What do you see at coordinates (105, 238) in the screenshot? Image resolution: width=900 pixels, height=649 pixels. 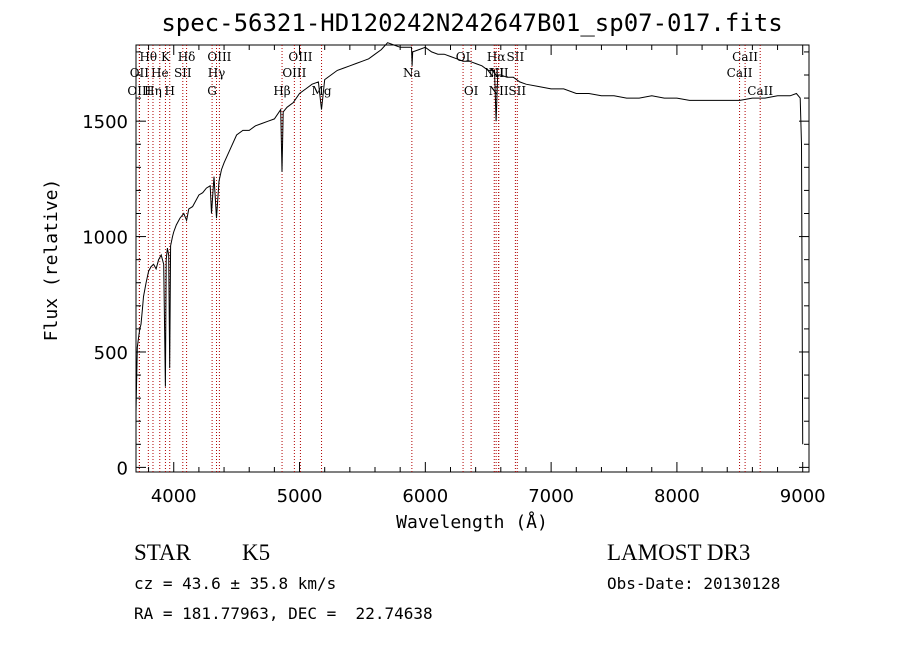 I see `y-tick-label: 1000` at bounding box center [105, 238].